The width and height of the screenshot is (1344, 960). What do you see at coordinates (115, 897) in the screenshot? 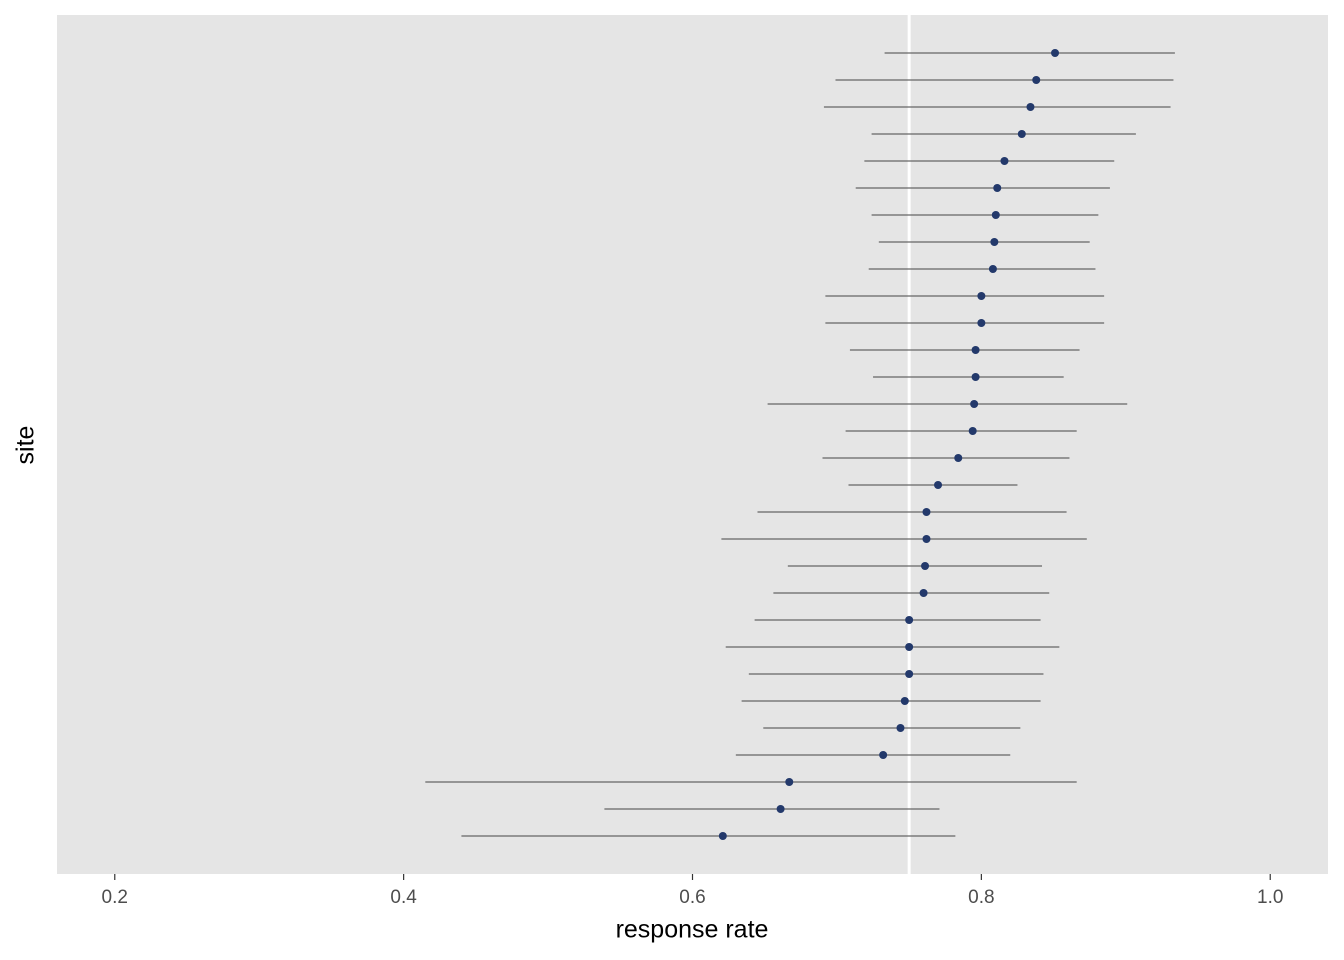
I see `x-tick-label: 0.2` at bounding box center [115, 897].